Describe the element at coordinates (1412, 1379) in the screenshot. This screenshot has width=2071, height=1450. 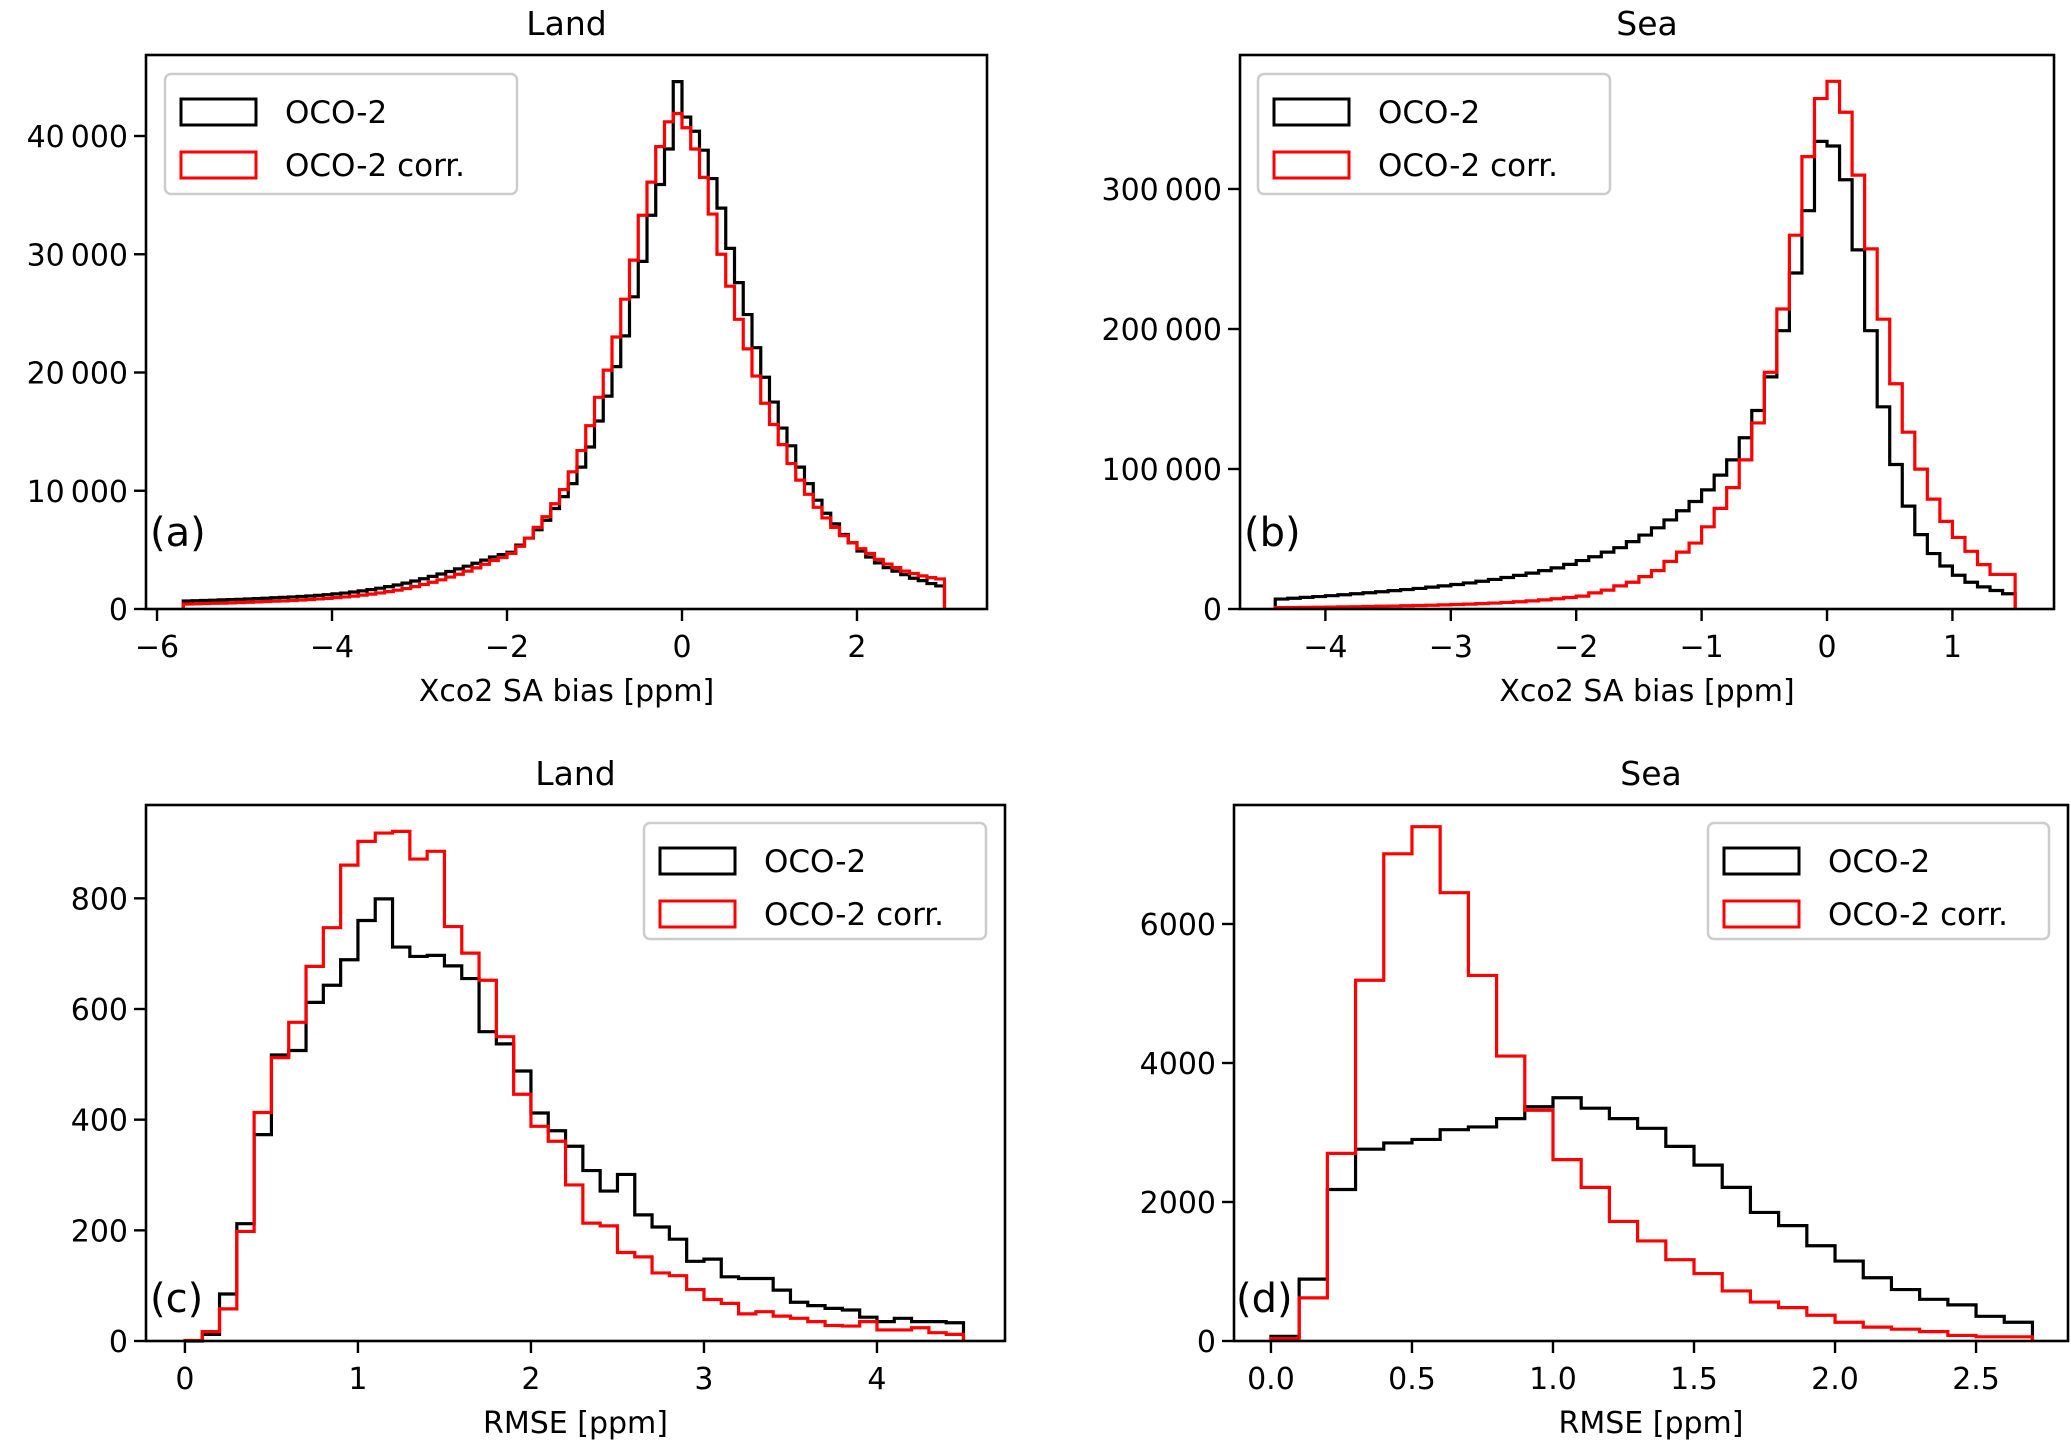
I see `x-tick-label: 0.5` at that location.